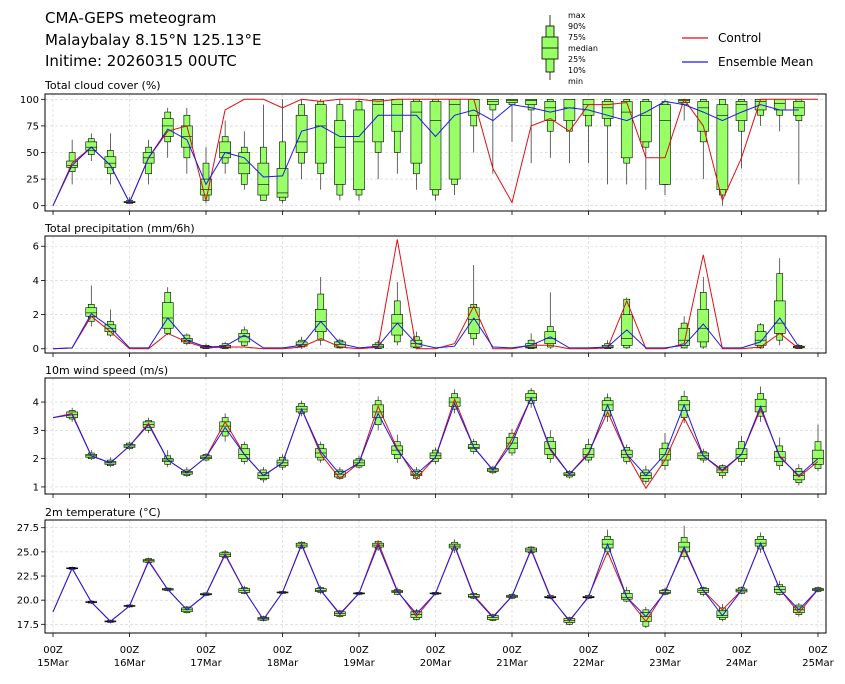 This screenshot has width=845, height=684. What do you see at coordinates (665, 663) in the screenshot?
I see `x-tick-label-date: 23Mar` at bounding box center [665, 663].